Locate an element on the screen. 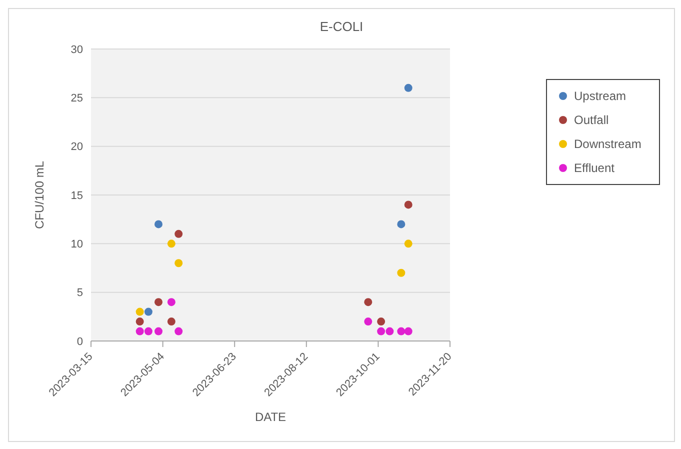 This screenshot has height=449, width=681. x-axis-title: DATE is located at coordinates (270, 417).